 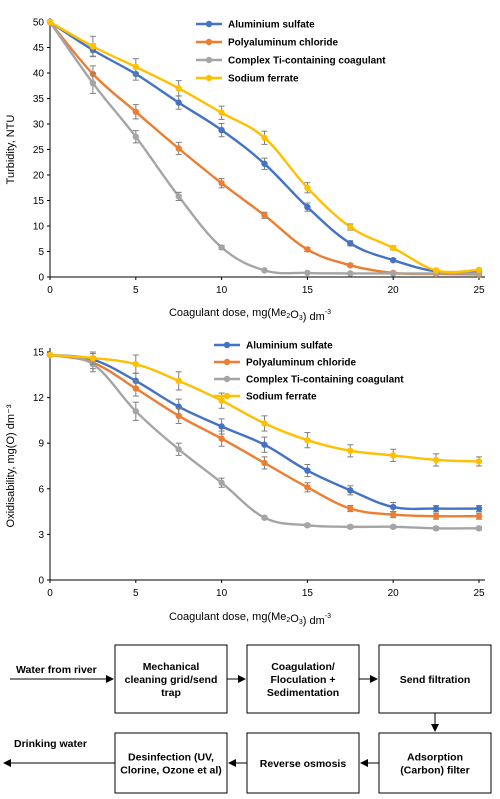 I want to click on legend-label-complex-ti-containing-coagulant: Complex Ti-containing coagulant, so click(x=325, y=380).